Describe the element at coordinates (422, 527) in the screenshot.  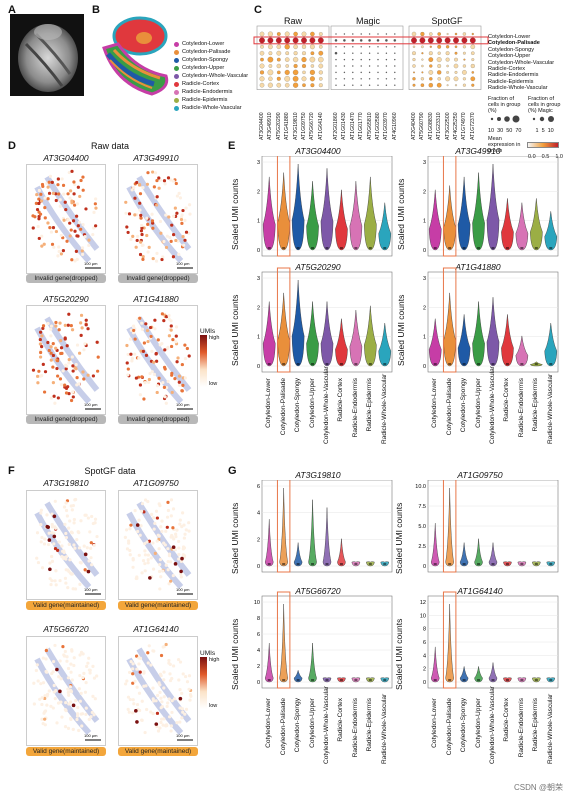
I see `y-tick: 5.0` at that location.